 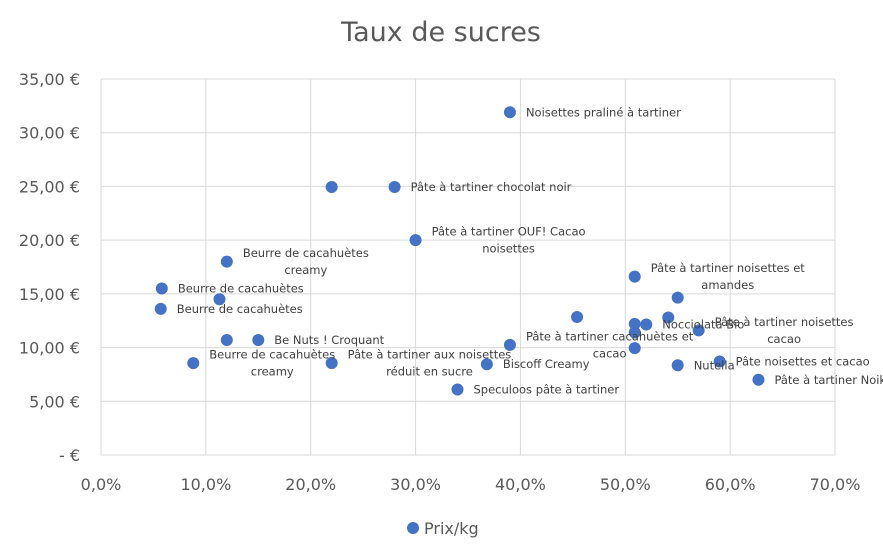 What do you see at coordinates (415, 484) in the screenshot?
I see `x-tick-label: 30,0%` at bounding box center [415, 484].